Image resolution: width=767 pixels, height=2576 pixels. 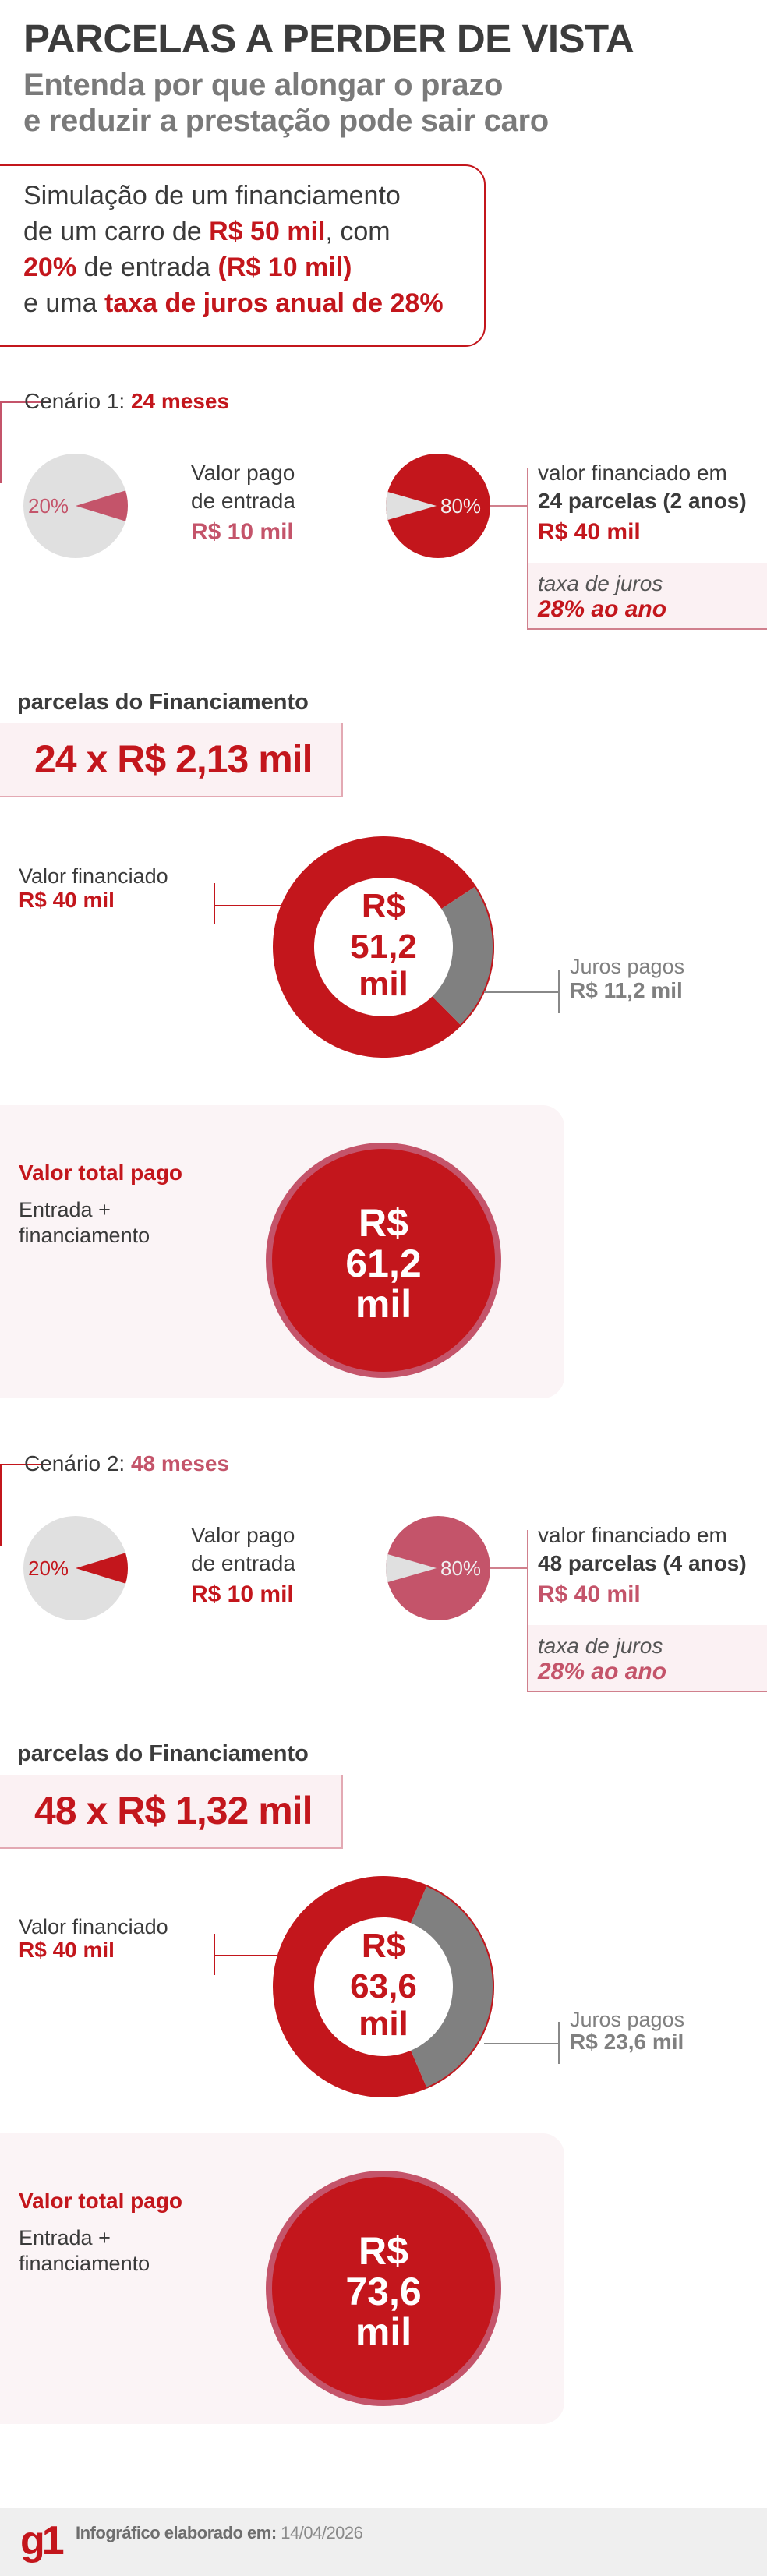 What do you see at coordinates (263, 85) in the screenshot?
I see `subtitle-line-1: Entenda por que alongar o prazo` at bounding box center [263, 85].